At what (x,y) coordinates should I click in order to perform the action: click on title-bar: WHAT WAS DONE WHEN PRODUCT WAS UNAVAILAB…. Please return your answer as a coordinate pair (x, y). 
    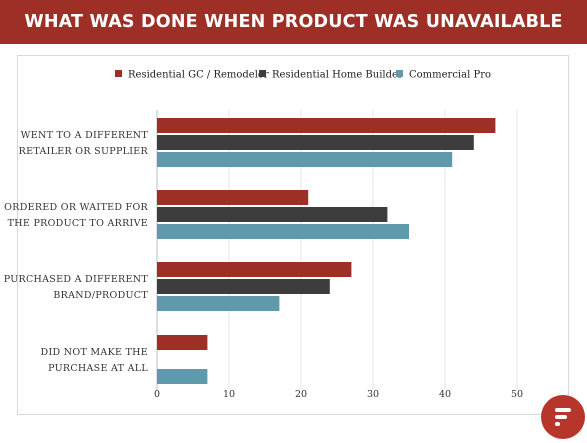
    Looking at the image, I should click on (293, 22).